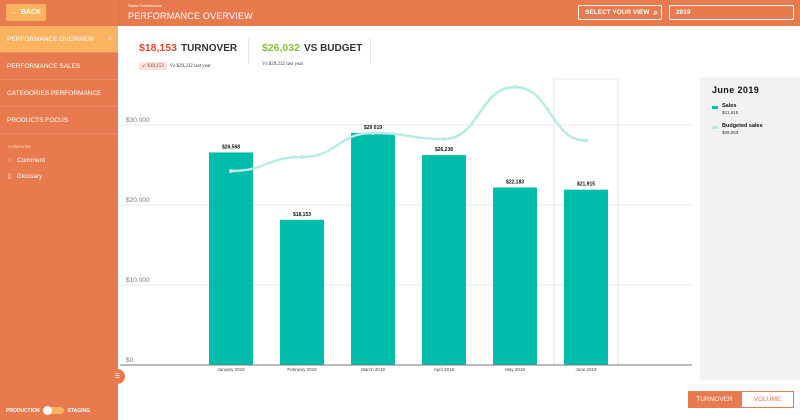 The height and width of the screenshot is (420, 800). I want to click on trend-down-icon: ↙, so click(144, 66).